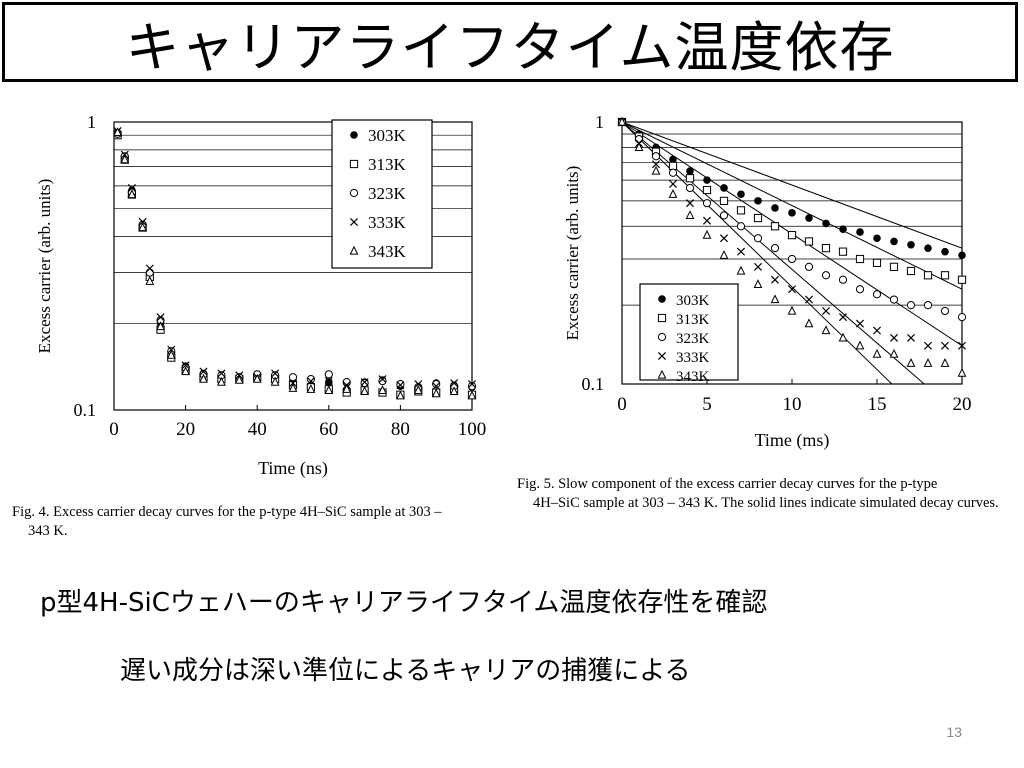 This screenshot has width=1024, height=768. I want to click on x-tick-label: 20, so click(962, 404).